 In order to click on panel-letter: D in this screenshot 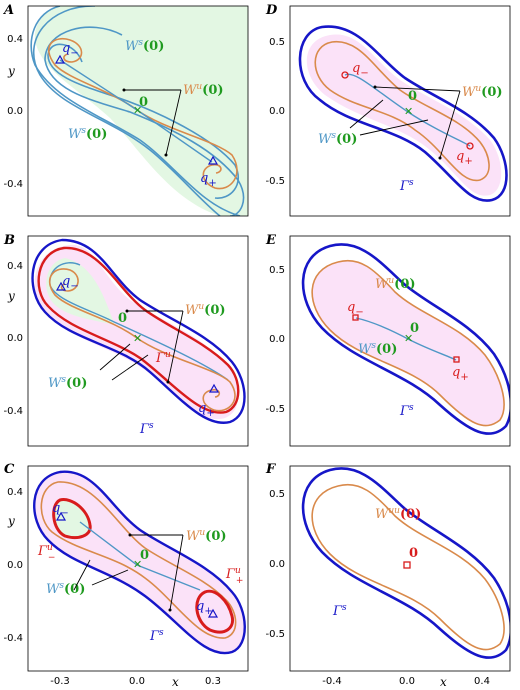, I will do `click(271, 10)`.